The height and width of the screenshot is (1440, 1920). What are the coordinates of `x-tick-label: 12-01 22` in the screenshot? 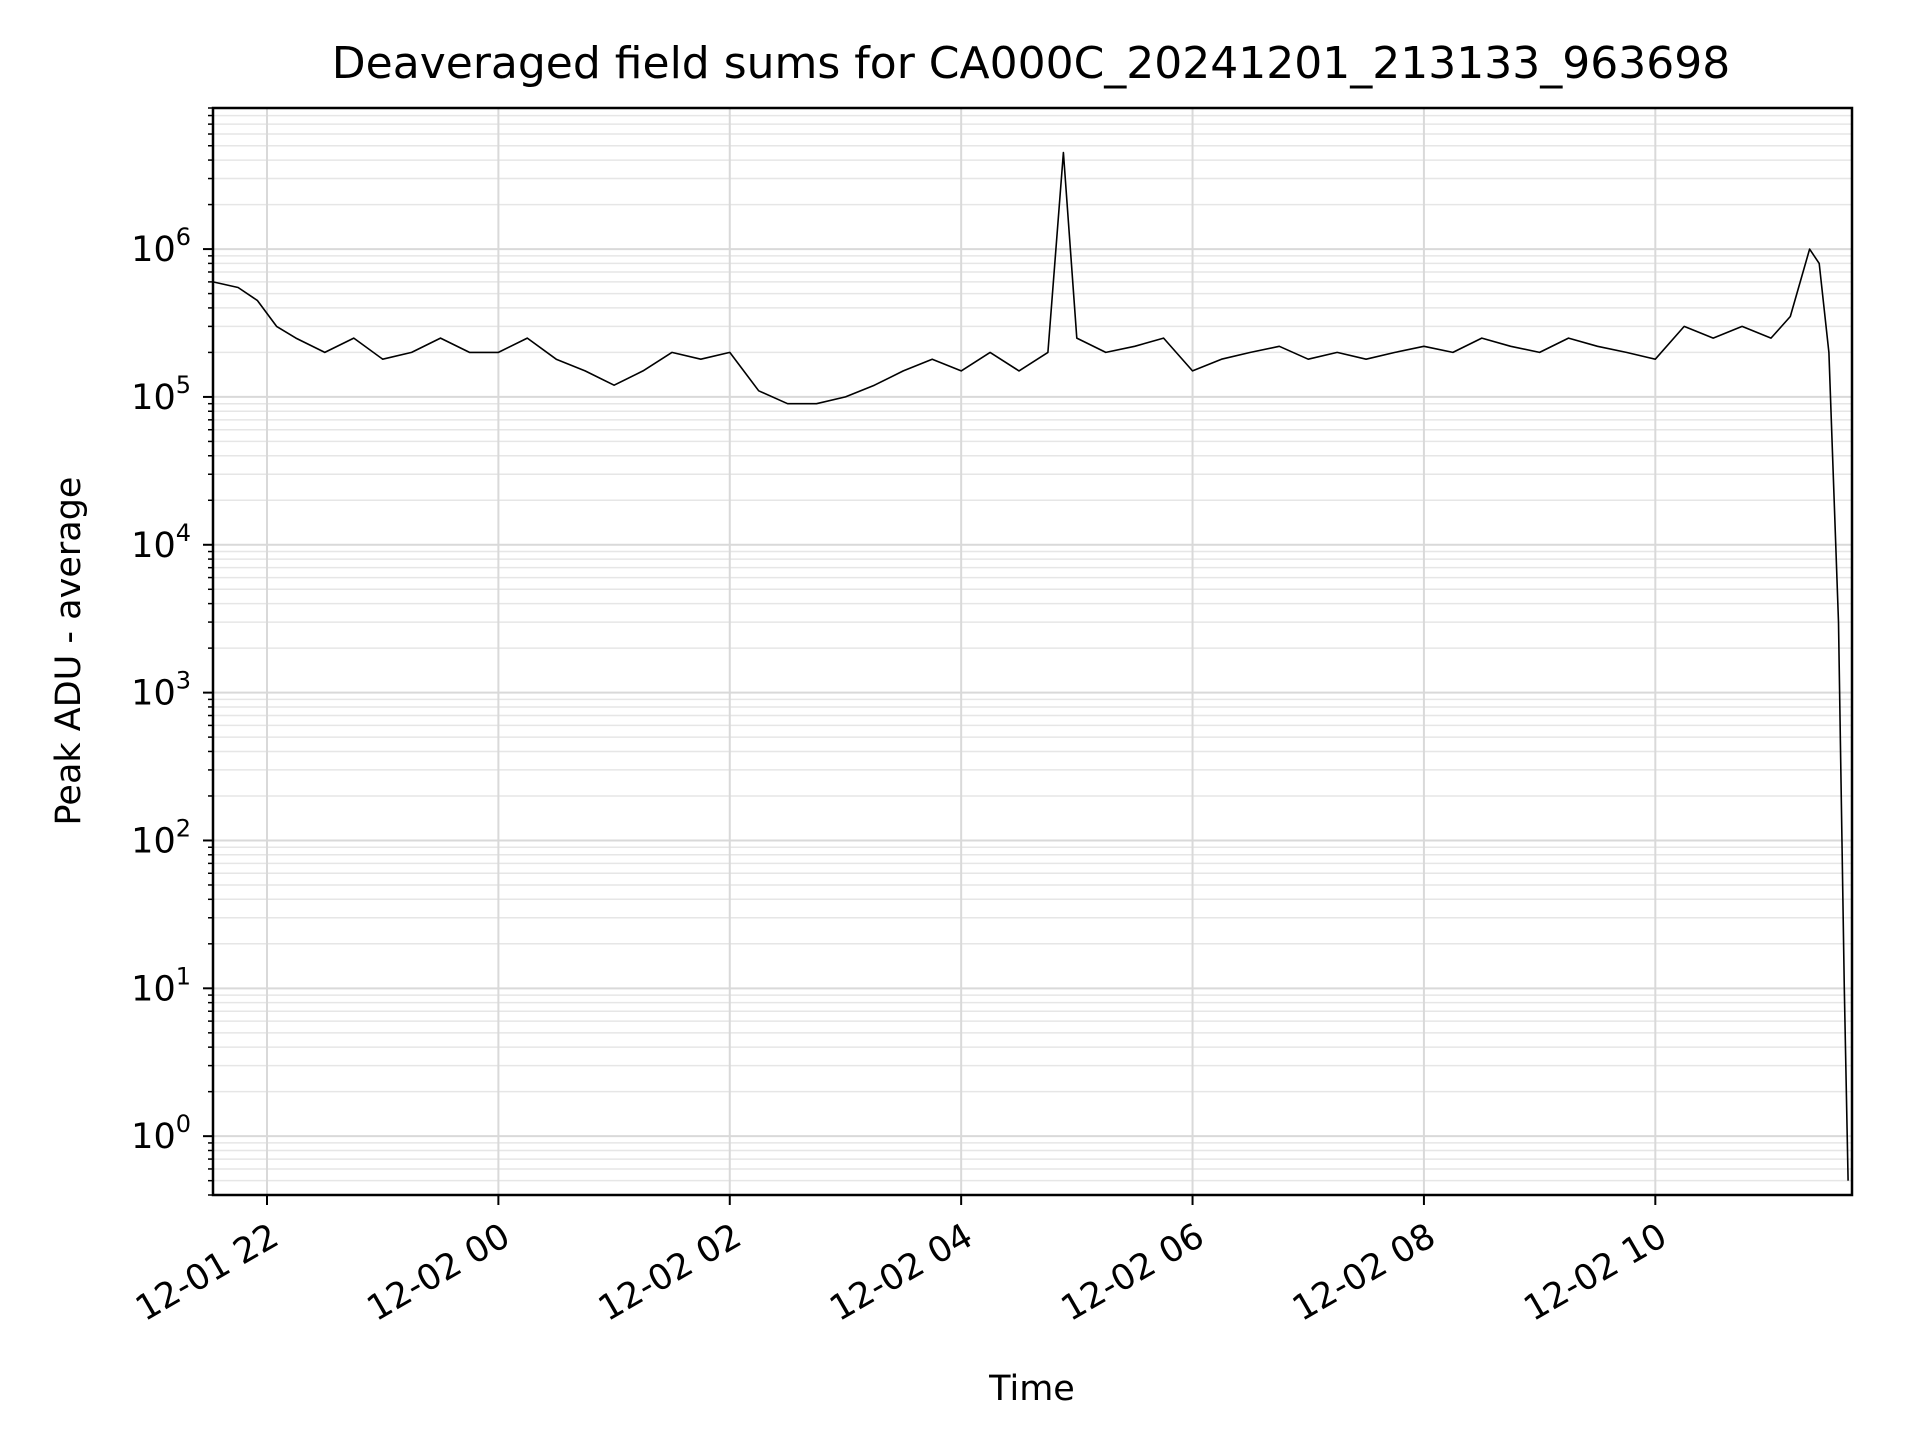 It's located at (207, 1272).